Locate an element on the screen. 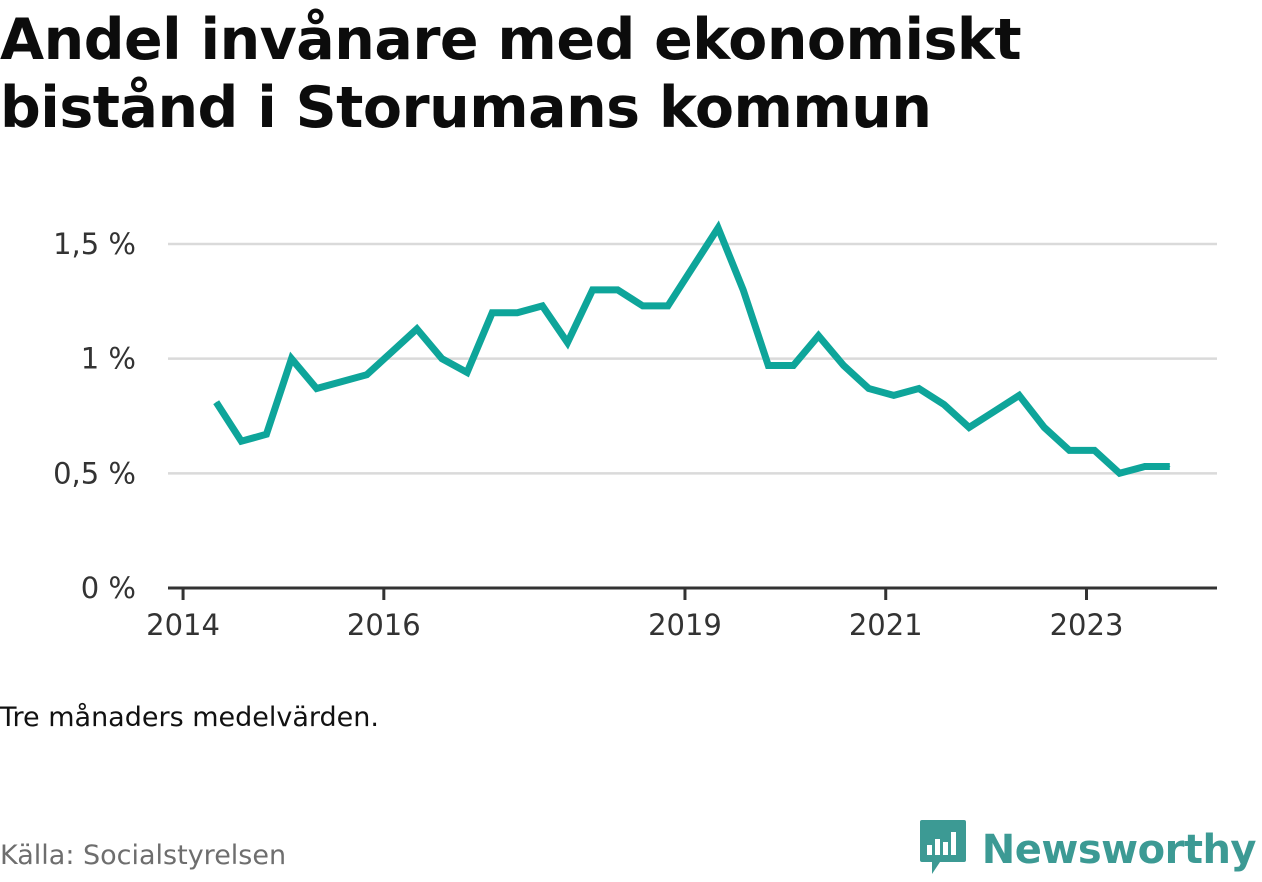  x-axis: 2014 2016 2019 2021 2023 is located at coordinates (681, 614).